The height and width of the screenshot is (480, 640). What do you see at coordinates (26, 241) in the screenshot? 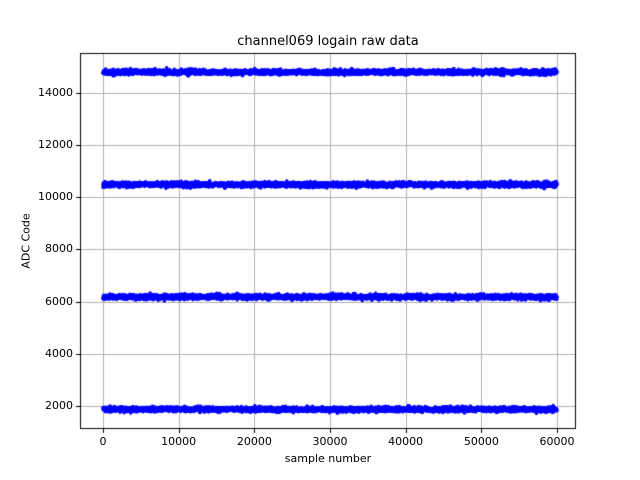
I see `y-axis-label: ADC Code` at bounding box center [26, 241].